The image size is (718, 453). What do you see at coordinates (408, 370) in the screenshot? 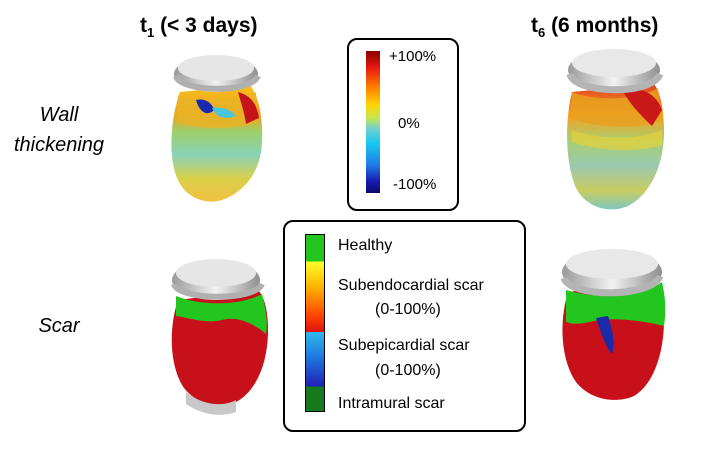
I see `legend-subepicardial-range: (0-100%)` at bounding box center [408, 370].